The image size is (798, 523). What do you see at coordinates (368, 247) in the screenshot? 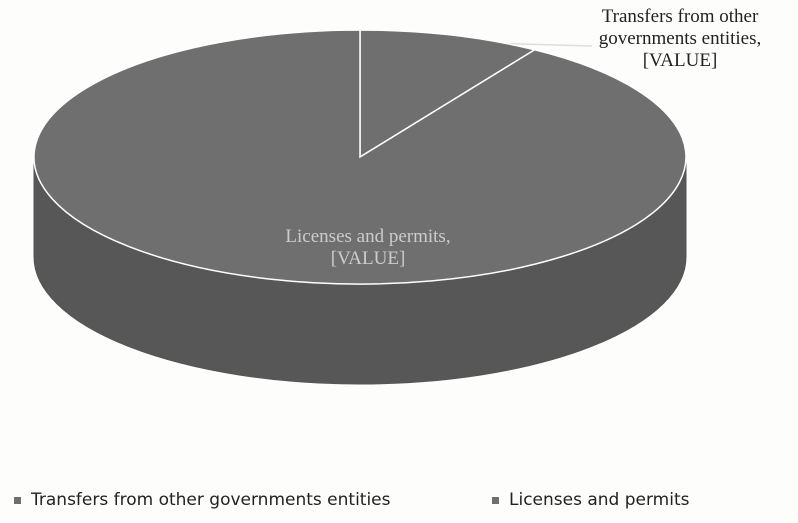
I see `data-label: Licenses and permits, [VALUE]` at bounding box center [368, 247].